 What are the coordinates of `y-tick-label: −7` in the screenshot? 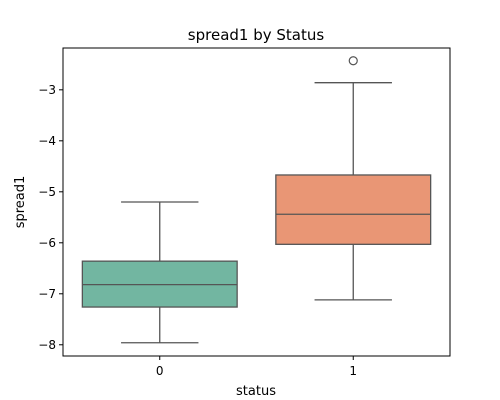 It's located at (47, 294).